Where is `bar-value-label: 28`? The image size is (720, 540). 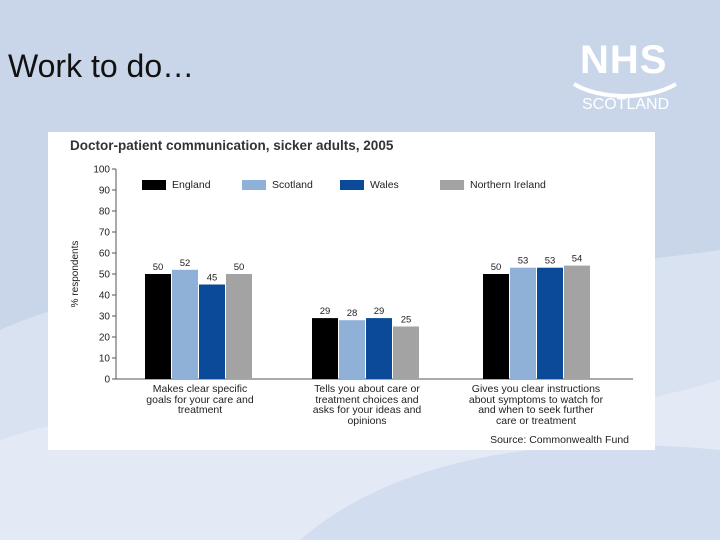 bar-value-label: 28 is located at coordinates (352, 313).